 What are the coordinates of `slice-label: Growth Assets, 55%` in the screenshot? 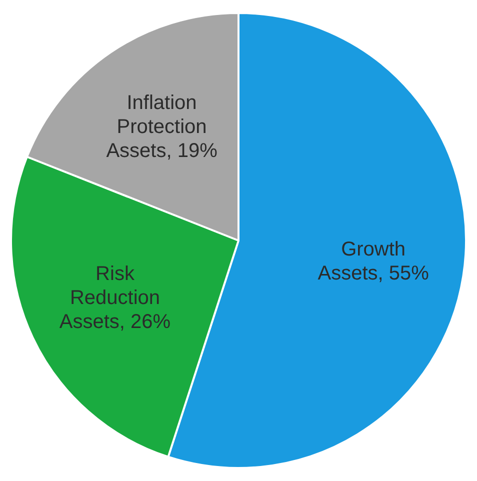 It's located at (374, 261).